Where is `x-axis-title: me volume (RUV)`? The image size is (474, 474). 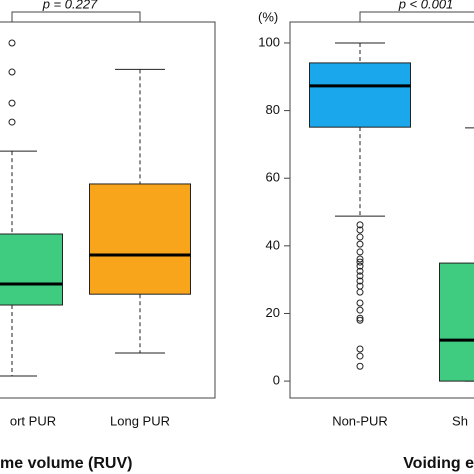 x-axis-title: me volume (RUV) is located at coordinates (66, 463).